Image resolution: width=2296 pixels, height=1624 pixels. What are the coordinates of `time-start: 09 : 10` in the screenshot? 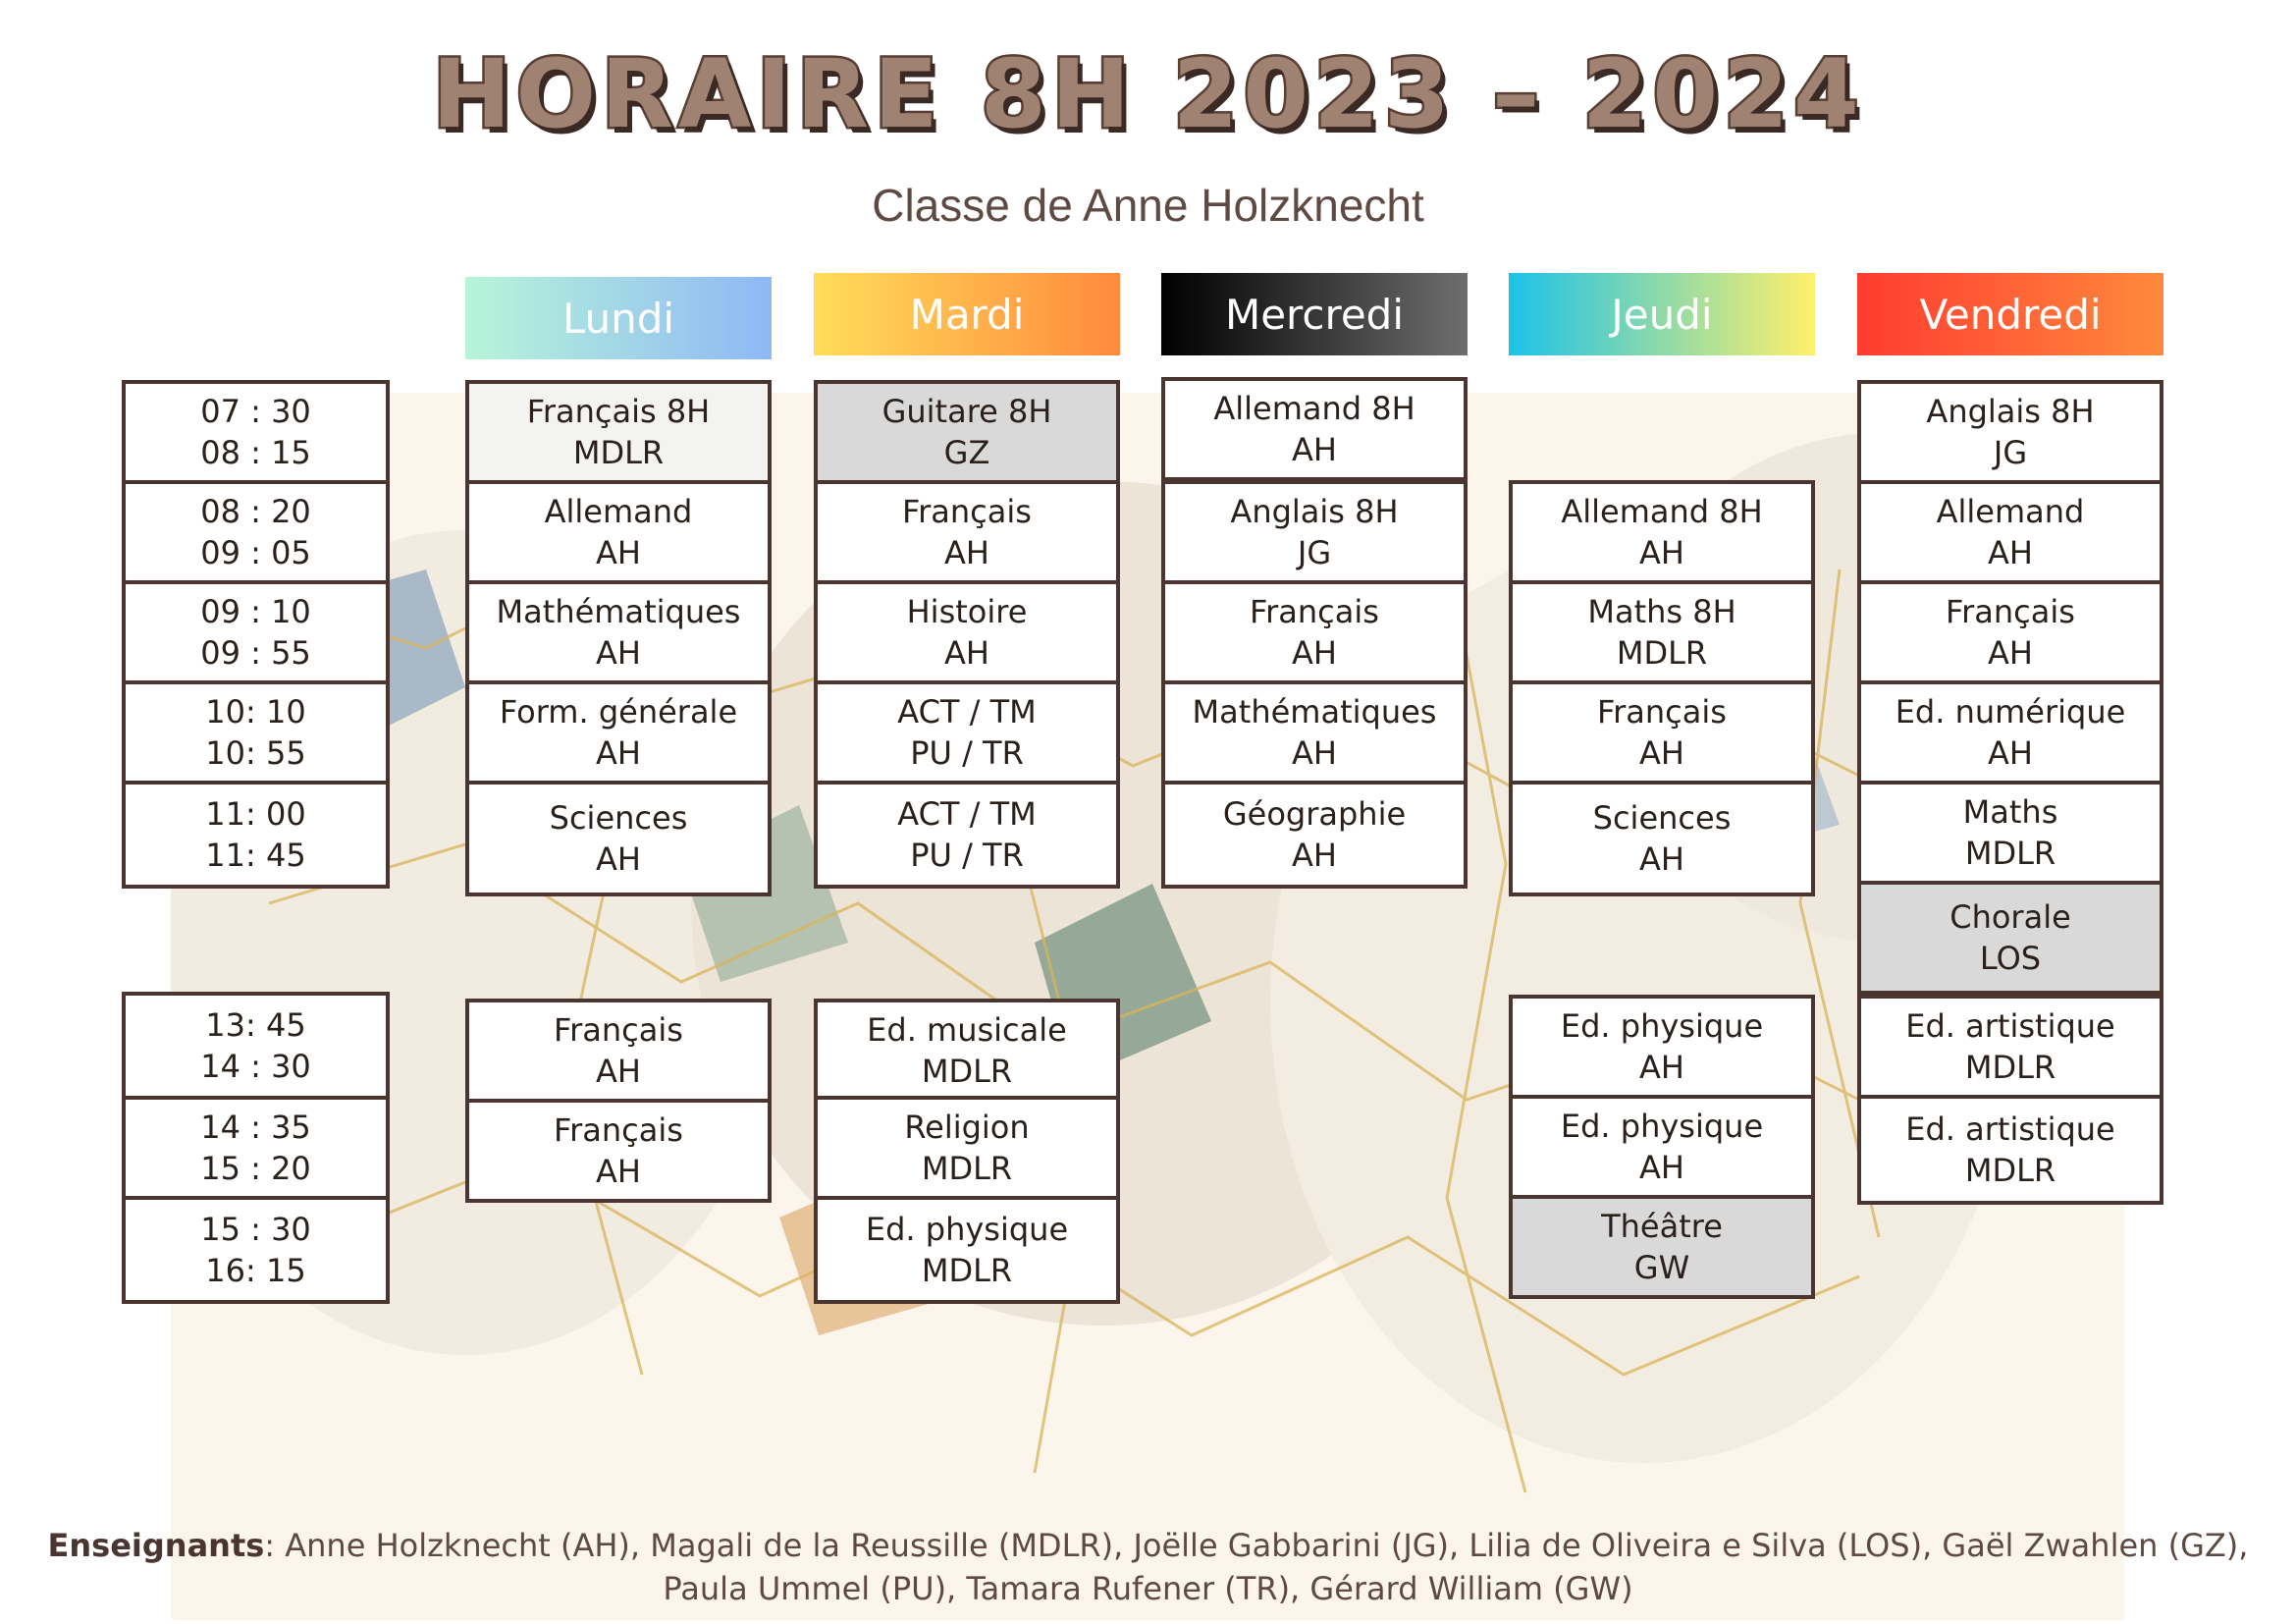 It's located at (255, 611).